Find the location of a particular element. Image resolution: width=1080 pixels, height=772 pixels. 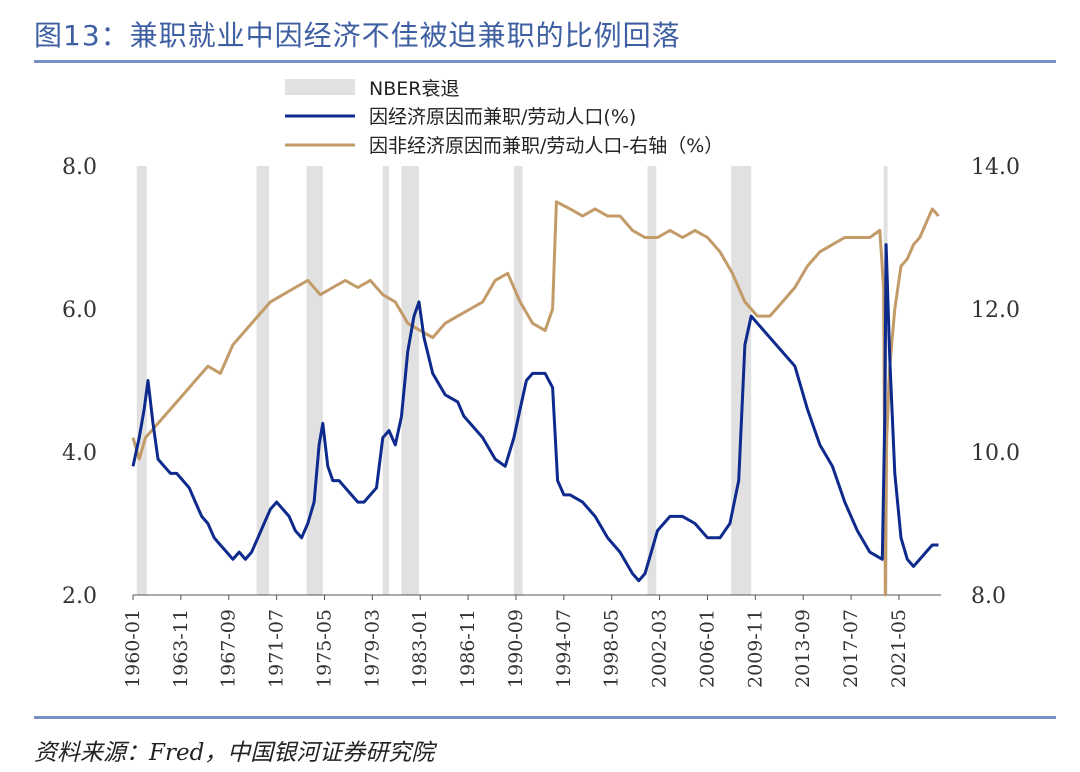

legend-label: NBER衰退 is located at coordinates (414, 89).